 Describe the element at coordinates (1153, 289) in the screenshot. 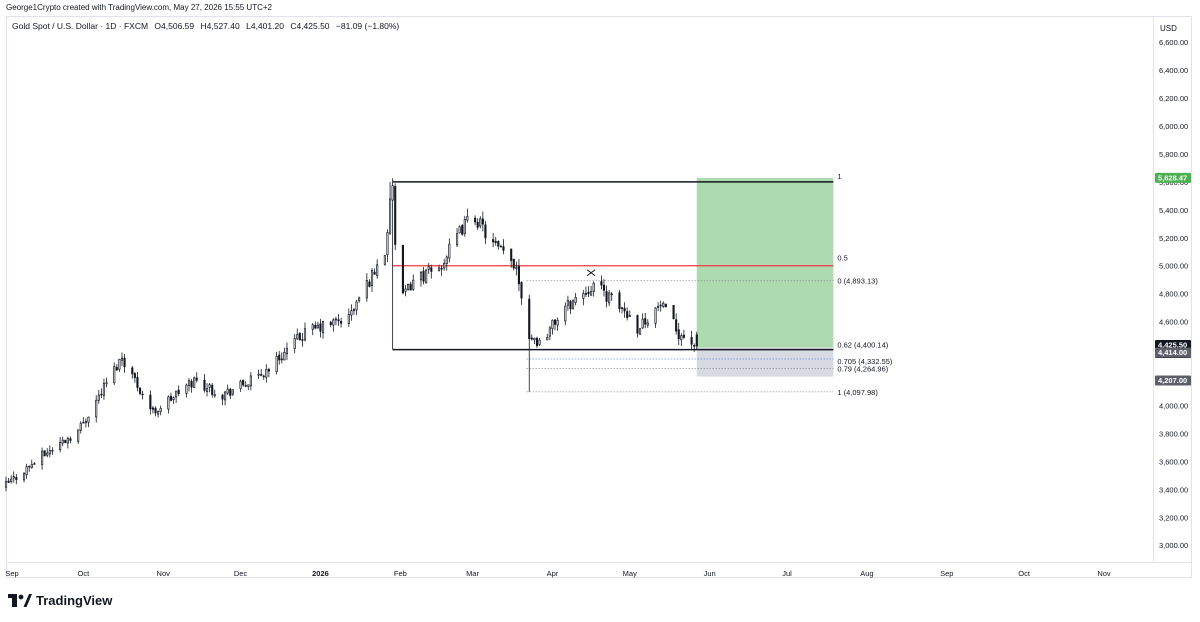

I see `price-axis-divider` at that location.